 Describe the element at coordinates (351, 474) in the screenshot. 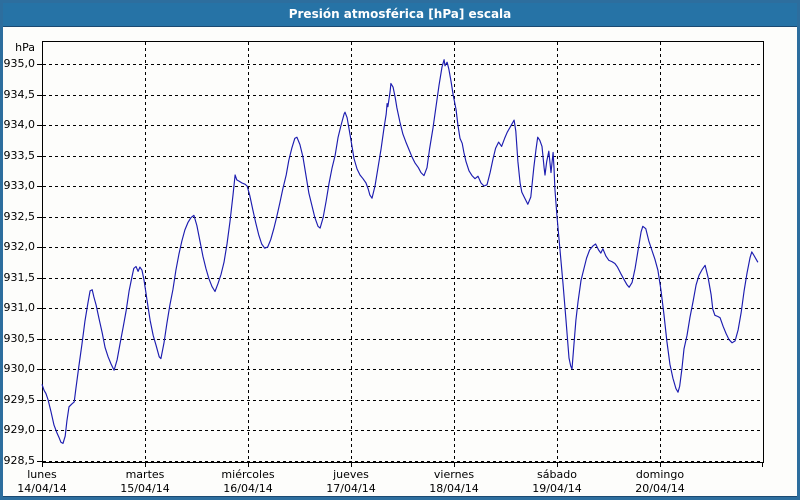

I see `day-name: jueves` at that location.